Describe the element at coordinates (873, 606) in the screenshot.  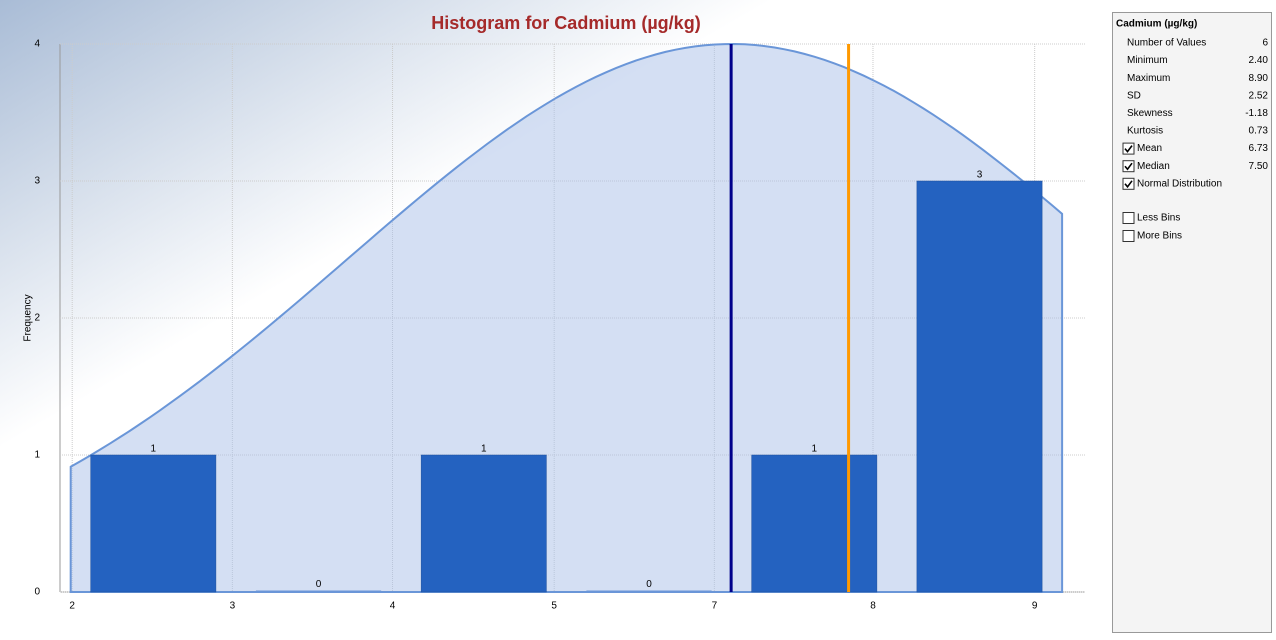
I see `x-tick-label: 8` at that location.